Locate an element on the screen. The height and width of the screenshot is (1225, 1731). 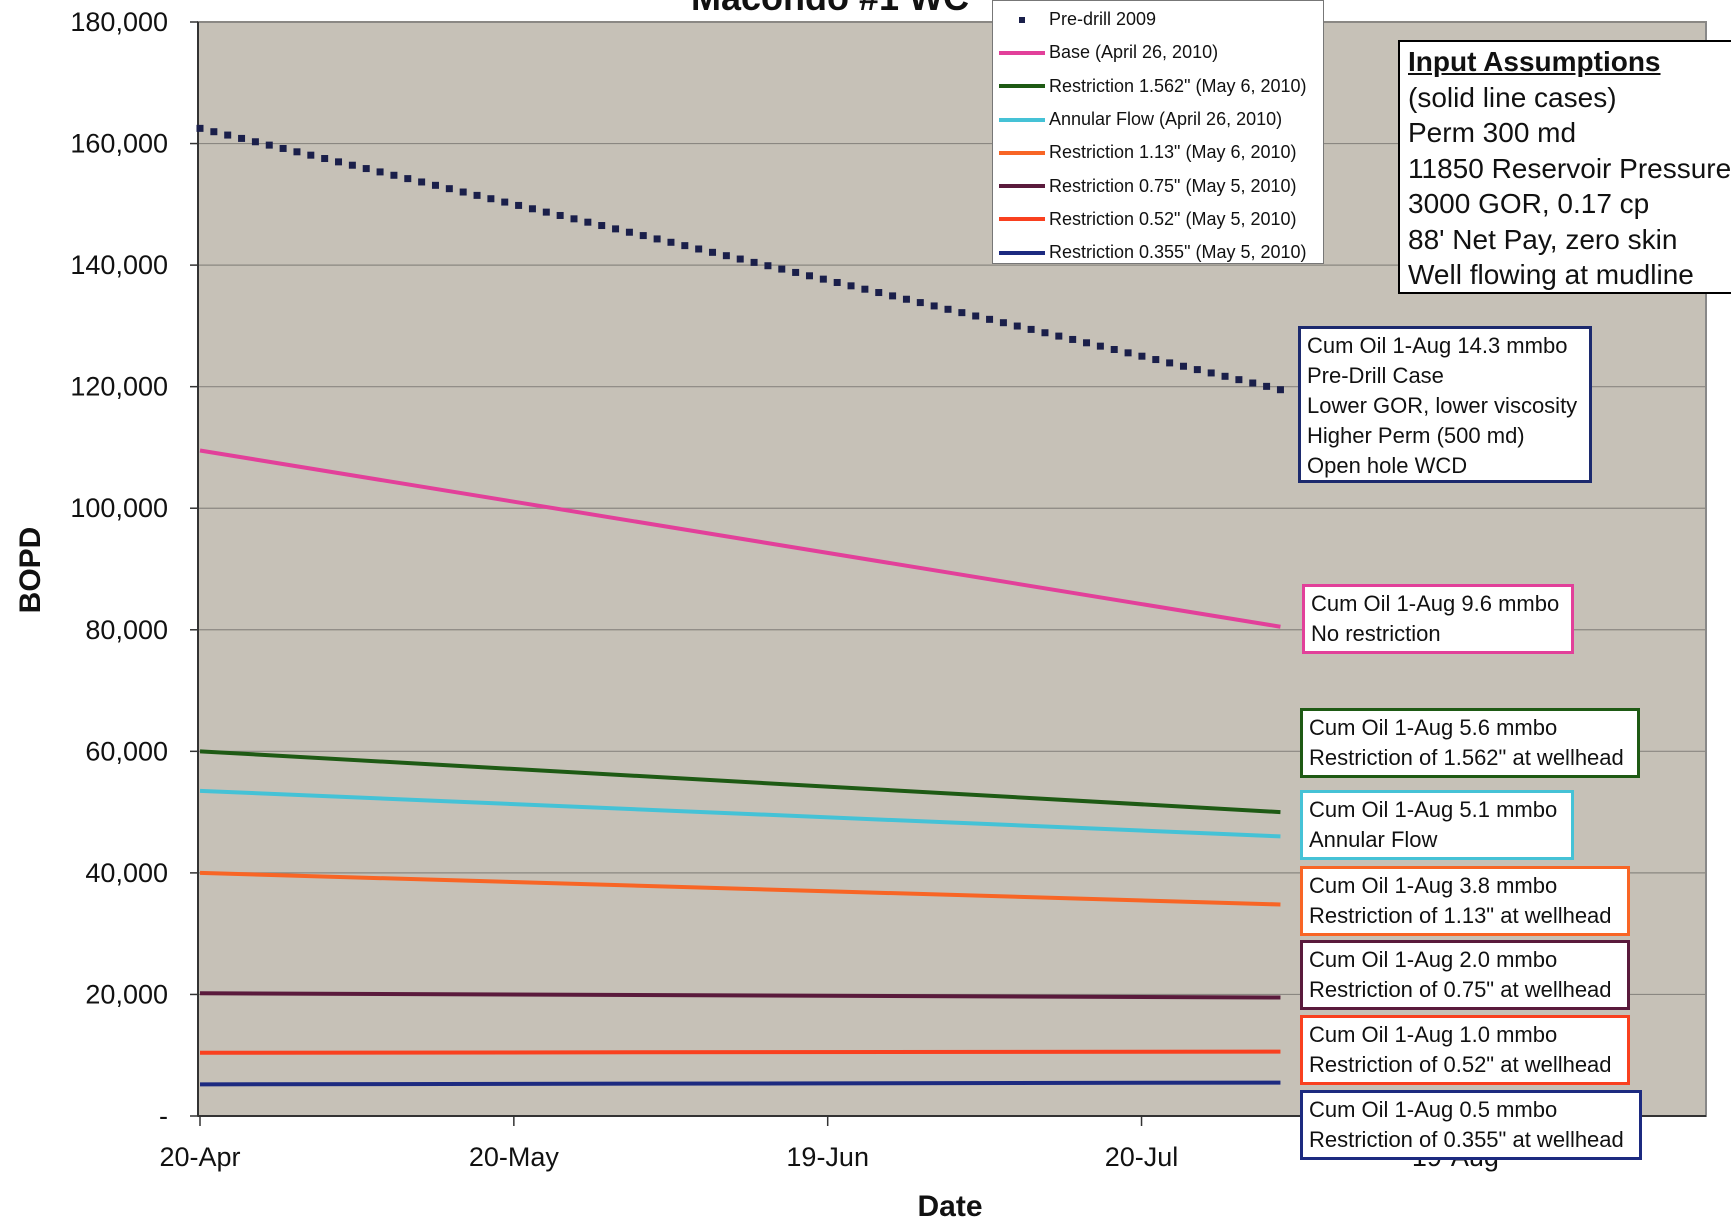
x-tick-label: 19-Jun is located at coordinates (827, 1157).